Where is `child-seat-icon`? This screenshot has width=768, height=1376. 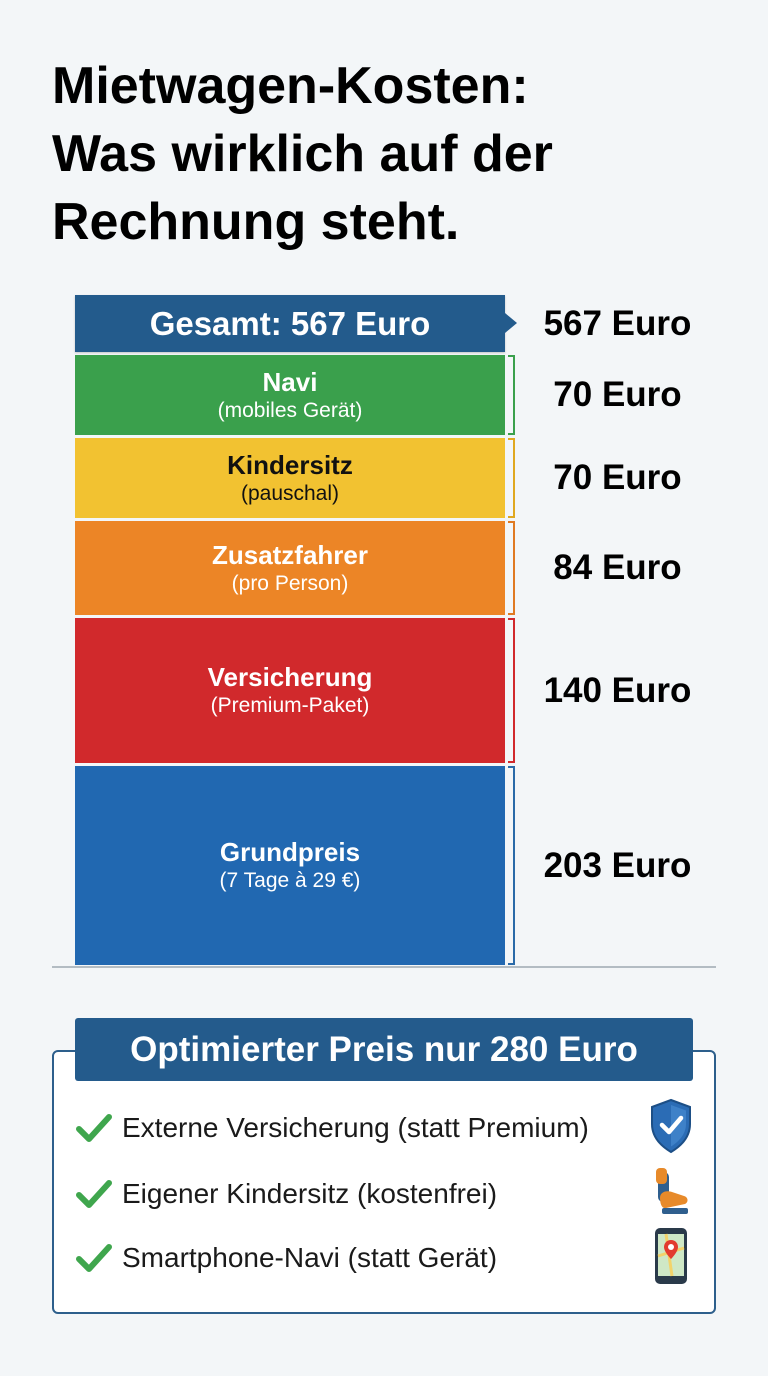 child-seat-icon is located at coordinates (672, 1191).